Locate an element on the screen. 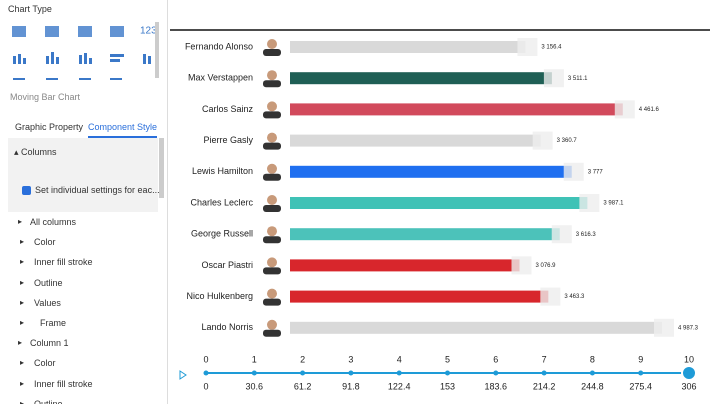  section-toggle: ▴ Columns is located at coordinates (35, 152).